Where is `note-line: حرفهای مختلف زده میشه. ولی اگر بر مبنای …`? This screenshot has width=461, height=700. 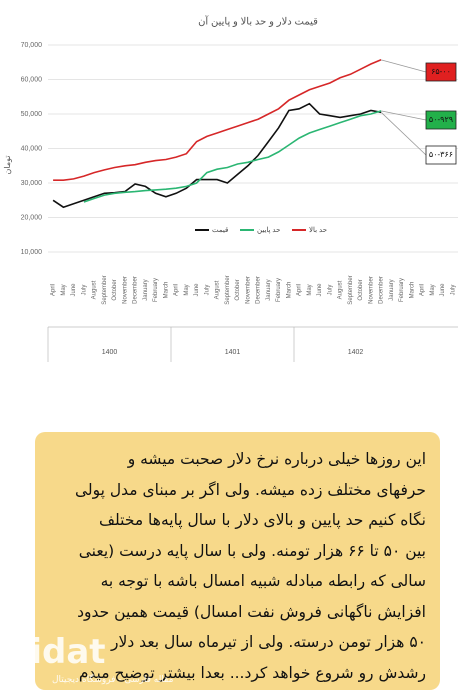
note-line: حرفهای مختلف زده میشه. ولی اگر بر مبنای … is located at coordinates (250, 489).